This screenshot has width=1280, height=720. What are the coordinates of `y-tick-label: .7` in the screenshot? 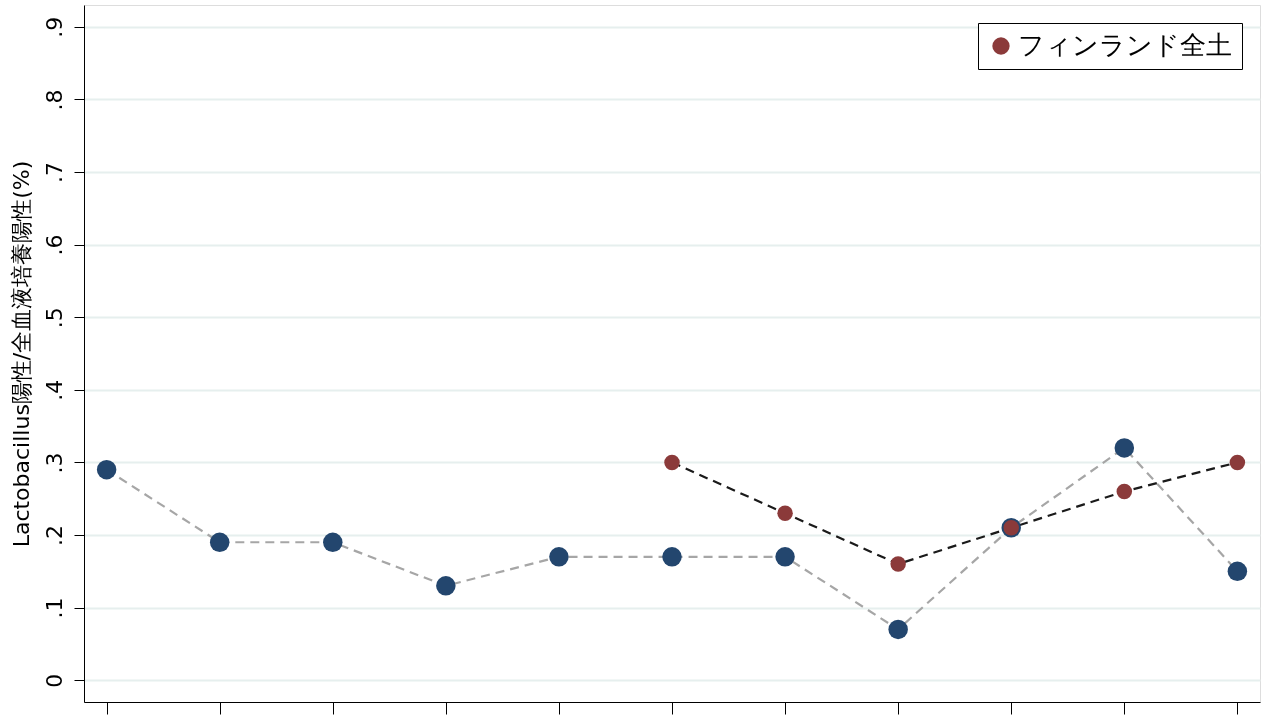 It's located at (54, 172).